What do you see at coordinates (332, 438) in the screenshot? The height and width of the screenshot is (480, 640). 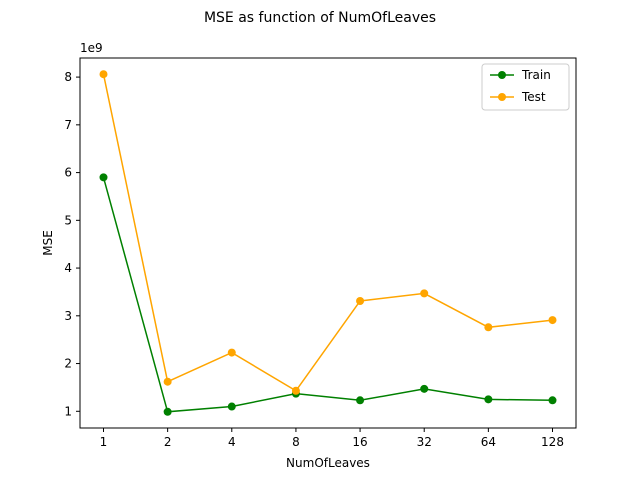 I see `x-axis-ticks: 1 2 4 8 16 32 64 128` at bounding box center [332, 438].